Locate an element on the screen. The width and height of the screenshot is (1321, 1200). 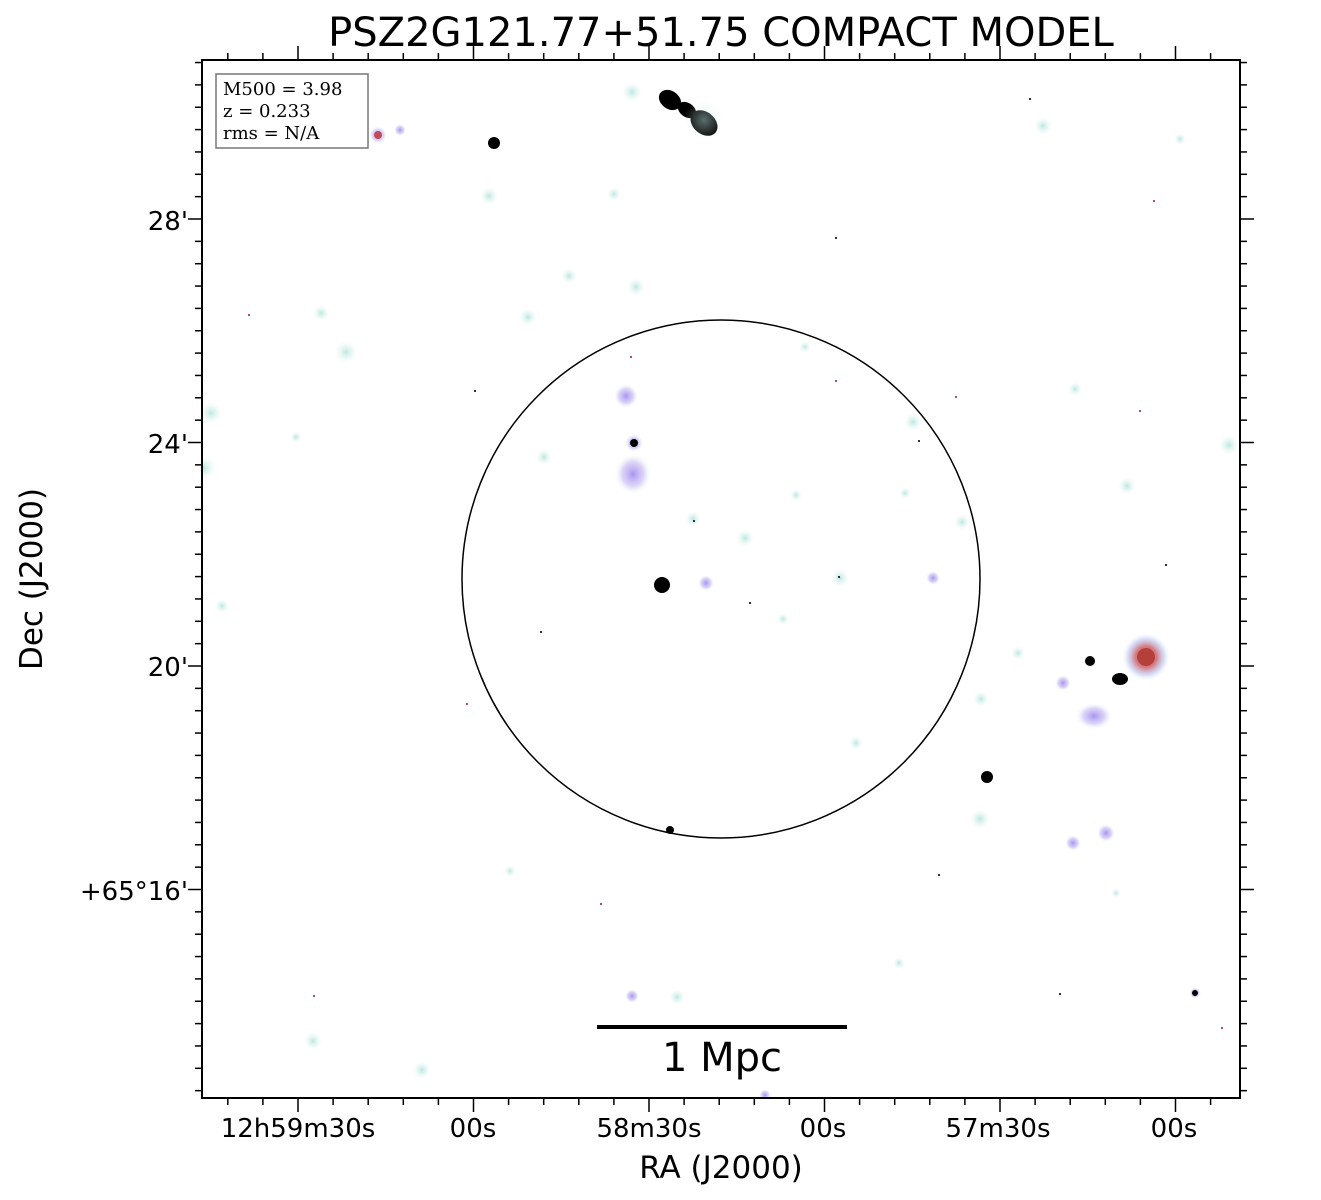
info-rms: rms = N/A is located at coordinates (271, 133).